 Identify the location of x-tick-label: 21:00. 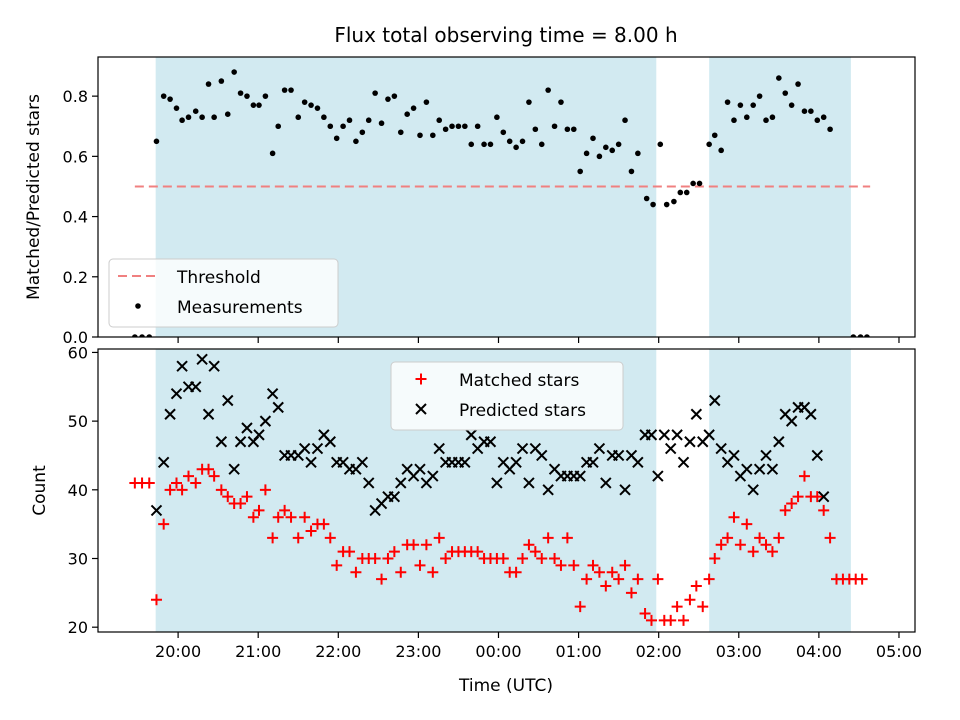
(258, 651).